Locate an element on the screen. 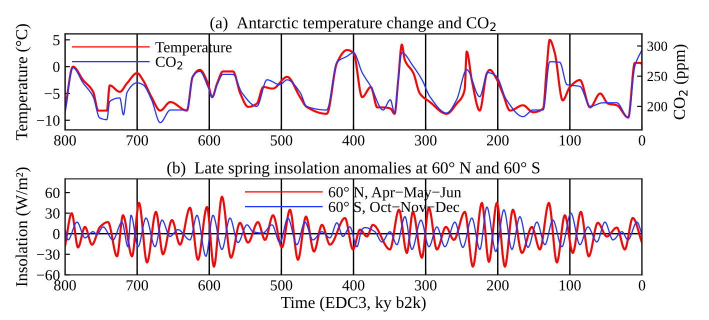 This screenshot has height=320, width=709. y2-axis-title: CO$_{2}$ (ppm) is located at coordinates (680, 82).